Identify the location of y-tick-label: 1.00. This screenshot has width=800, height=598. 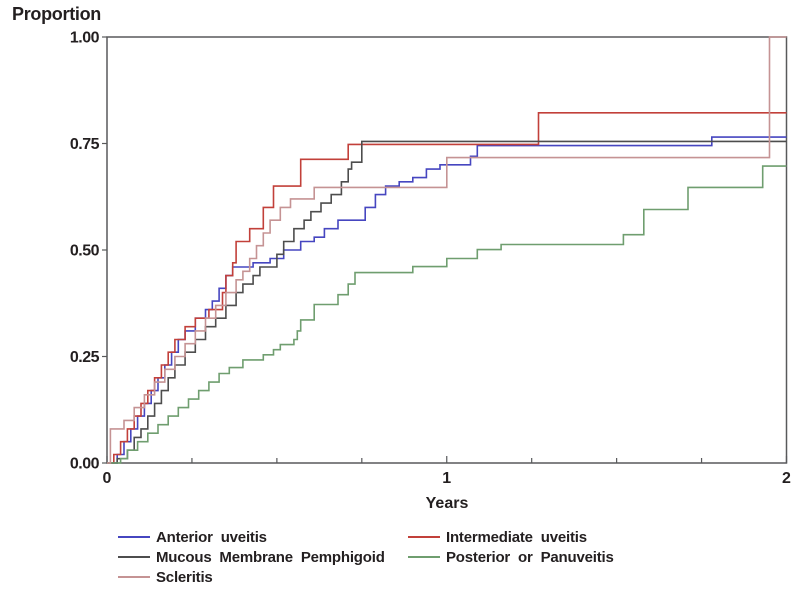
(85, 38).